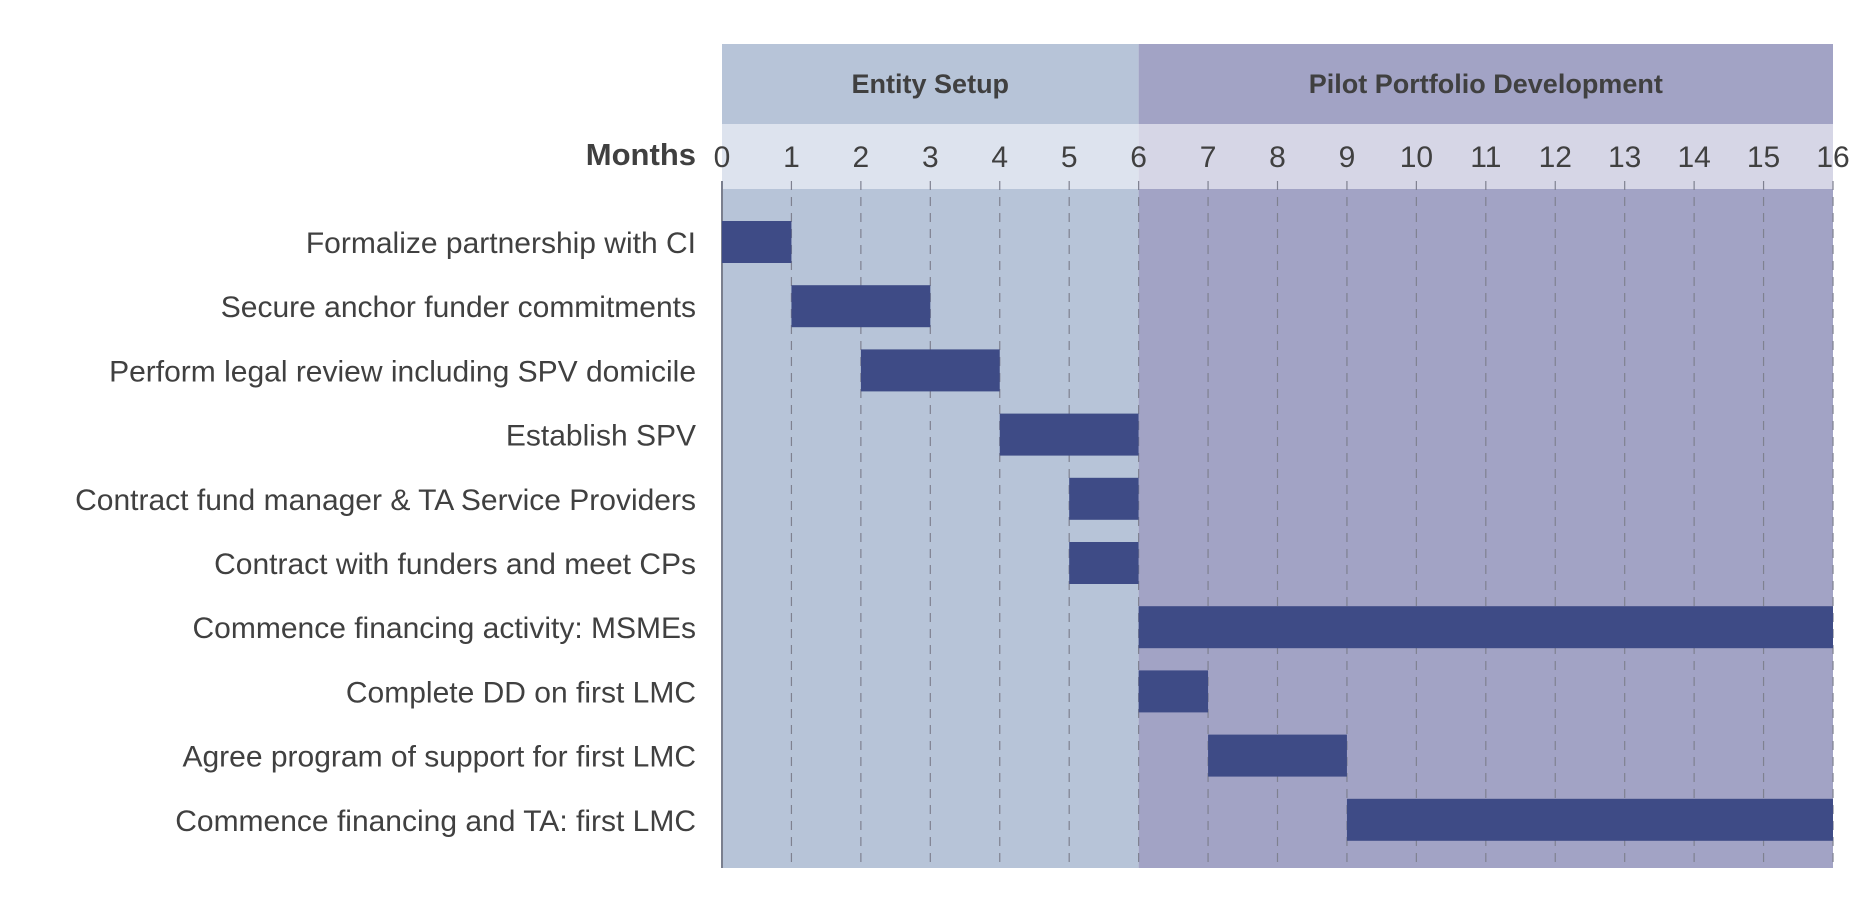  I want to click on task-label: Secure anchor funder commitments, so click(458, 307).